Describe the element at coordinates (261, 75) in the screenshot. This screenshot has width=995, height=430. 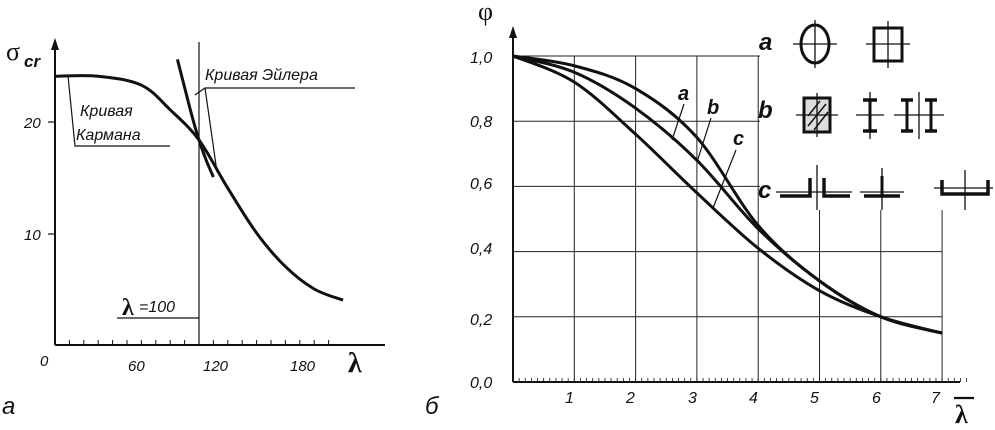
I see `euler-curve-label: Кривая Эйлера` at that location.